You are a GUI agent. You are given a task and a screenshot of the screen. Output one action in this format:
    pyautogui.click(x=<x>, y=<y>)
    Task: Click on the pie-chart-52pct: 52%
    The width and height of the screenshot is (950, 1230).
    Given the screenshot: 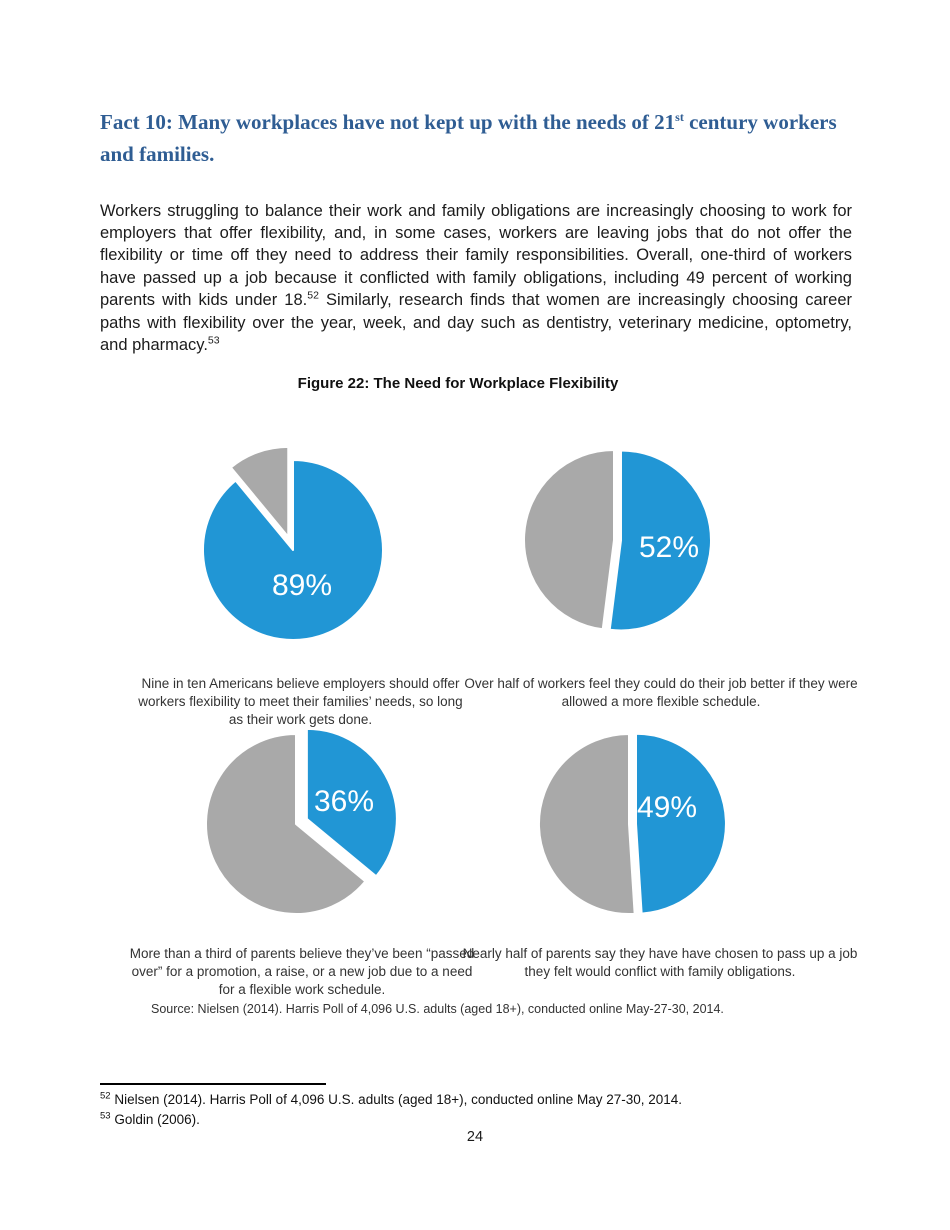 What is the action you would take?
    pyautogui.click(x=617, y=540)
    